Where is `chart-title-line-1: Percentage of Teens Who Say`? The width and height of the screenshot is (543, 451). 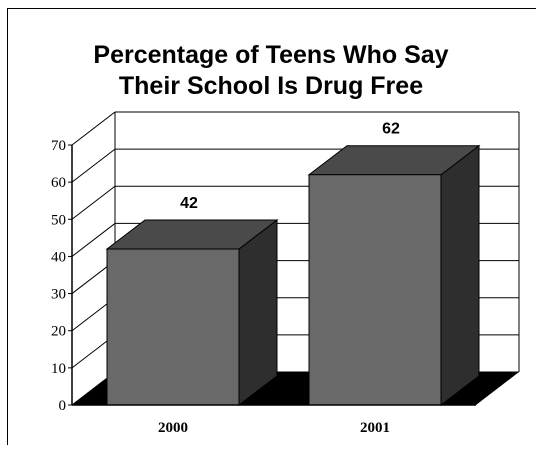
chart-title-line-1: Percentage of Teens Who Say is located at coordinates (270, 55).